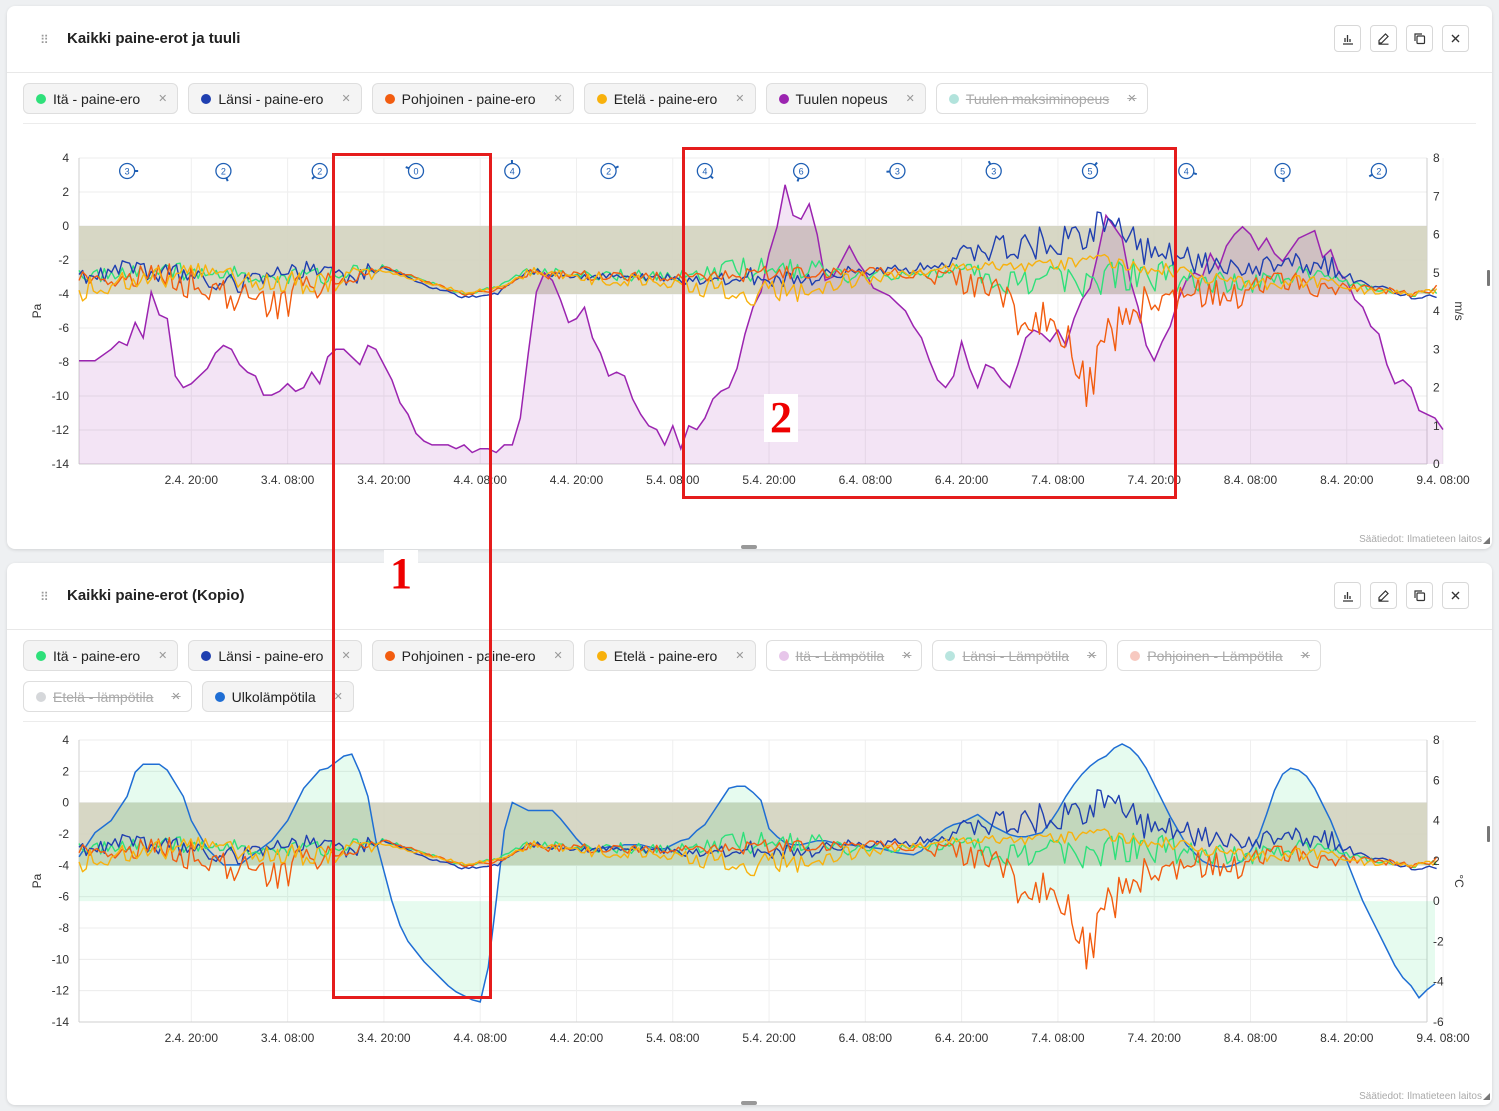 The width and height of the screenshot is (1499, 1111). What do you see at coordinates (65, 771) in the screenshot?
I see `y-tick-label: 2` at bounding box center [65, 771].